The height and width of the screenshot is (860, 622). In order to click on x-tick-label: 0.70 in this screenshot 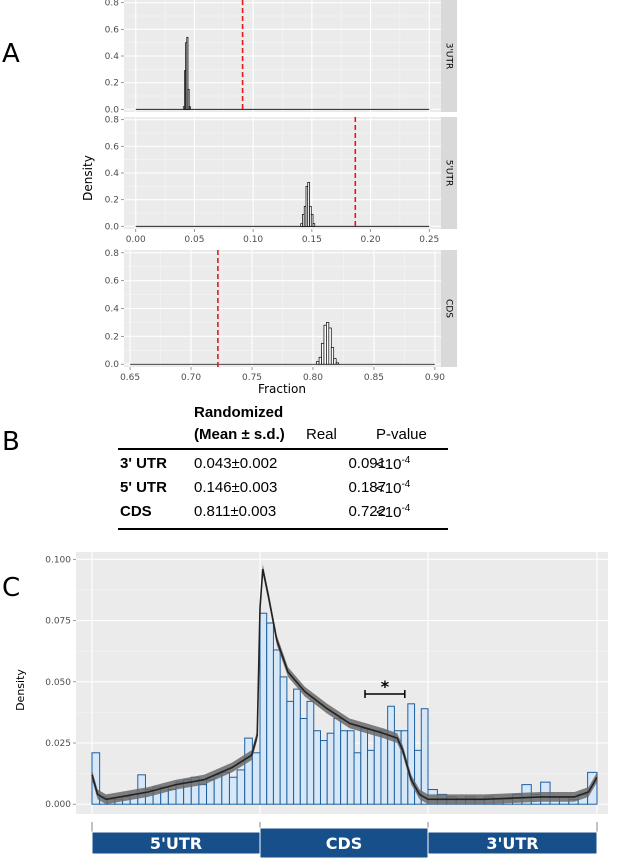, I will do `click(191, 378)`.